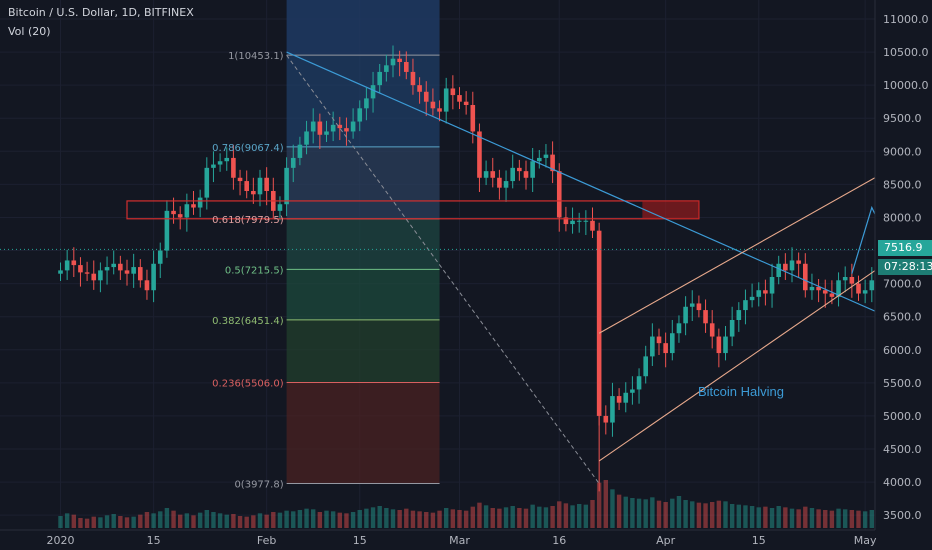  I want to click on channel-lower-line, so click(752, 355).